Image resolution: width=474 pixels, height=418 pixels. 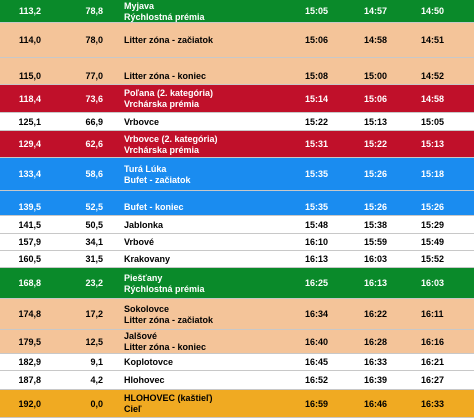 What do you see at coordinates (317, 99) in the screenshot?
I see `time-fast: 15:14` at bounding box center [317, 99].